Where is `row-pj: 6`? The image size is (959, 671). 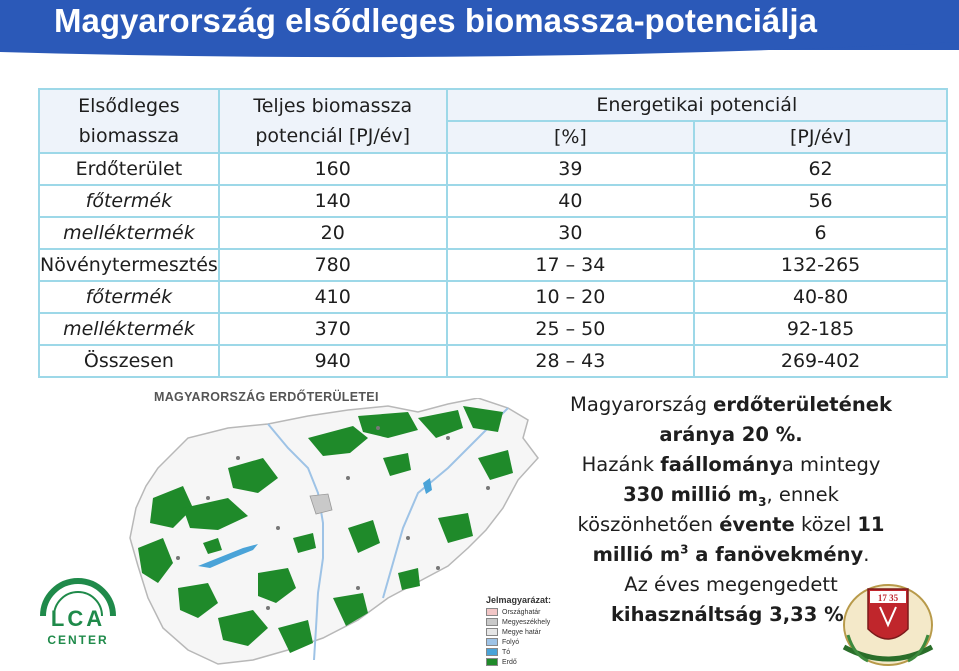 row-pj: 6 is located at coordinates (820, 233).